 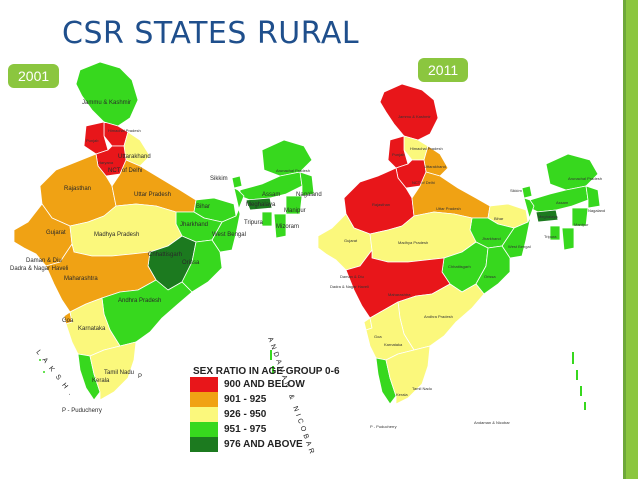 I want to click on label-ap-2011: Andhra Pradesh, so click(x=438, y=316).